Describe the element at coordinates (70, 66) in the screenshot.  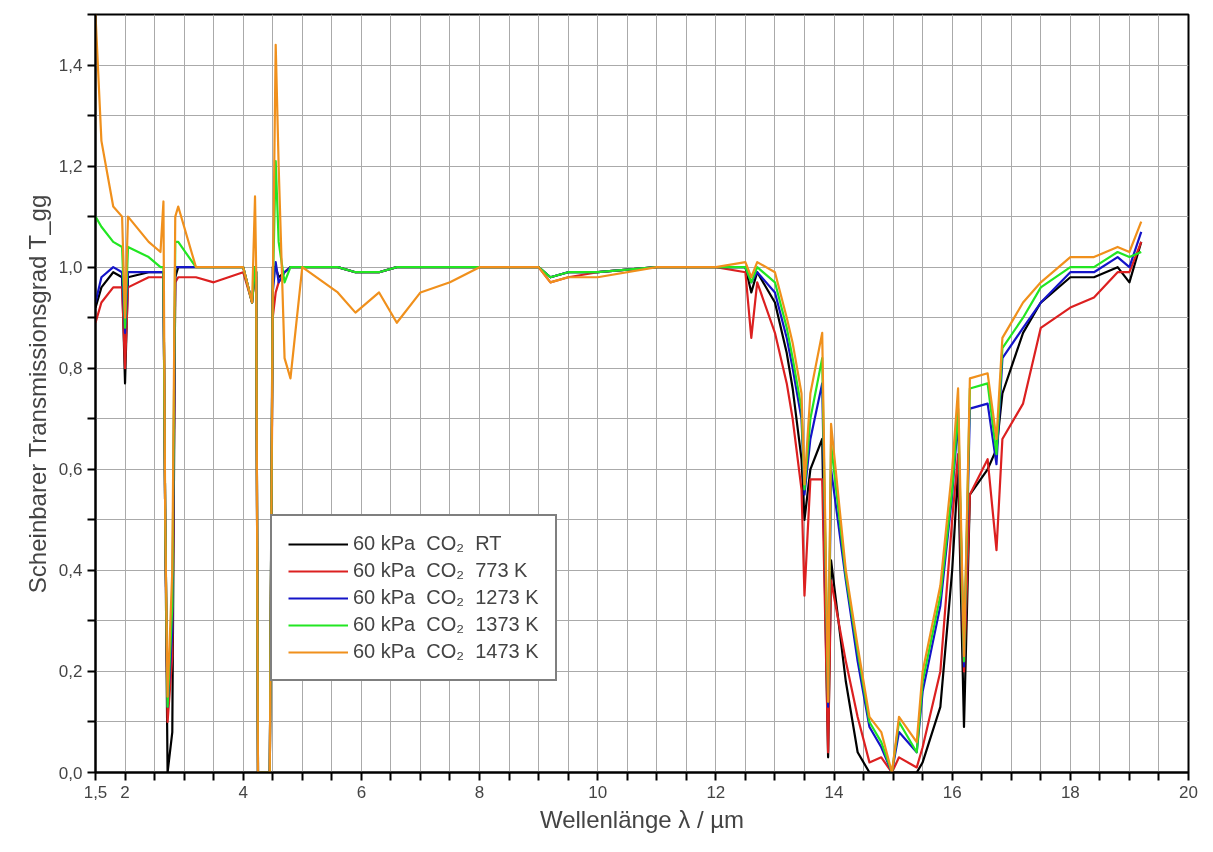
I see `y-tick-label: 1,4` at that location.